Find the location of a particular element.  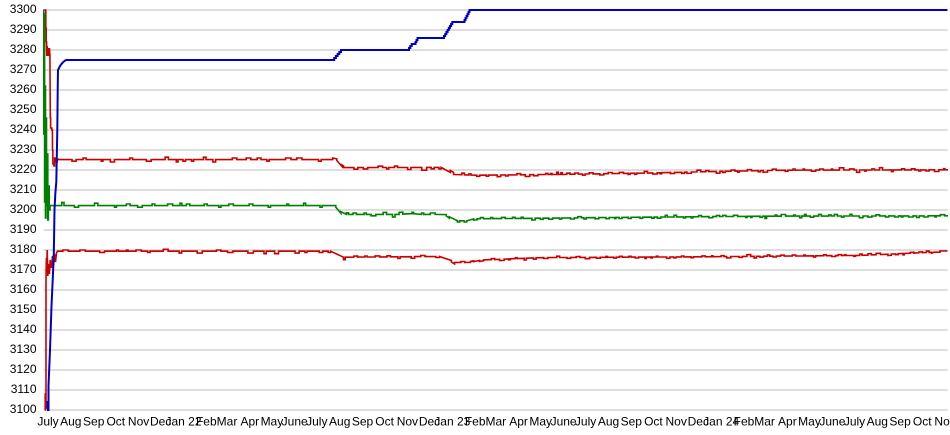

svg-text: Jan 24 is located at coordinates (721, 422).